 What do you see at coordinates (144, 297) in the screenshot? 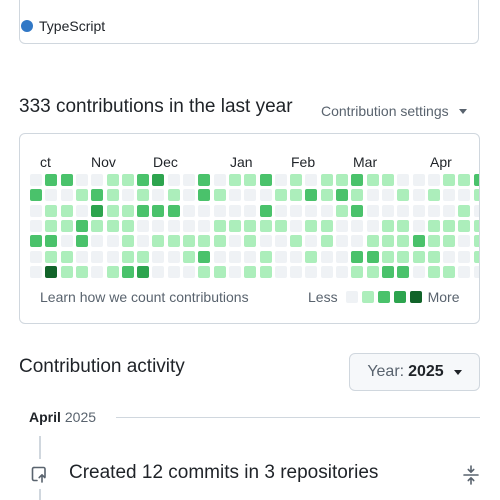
I see `learn-contributions-link: Learn how we count contributions` at bounding box center [144, 297].